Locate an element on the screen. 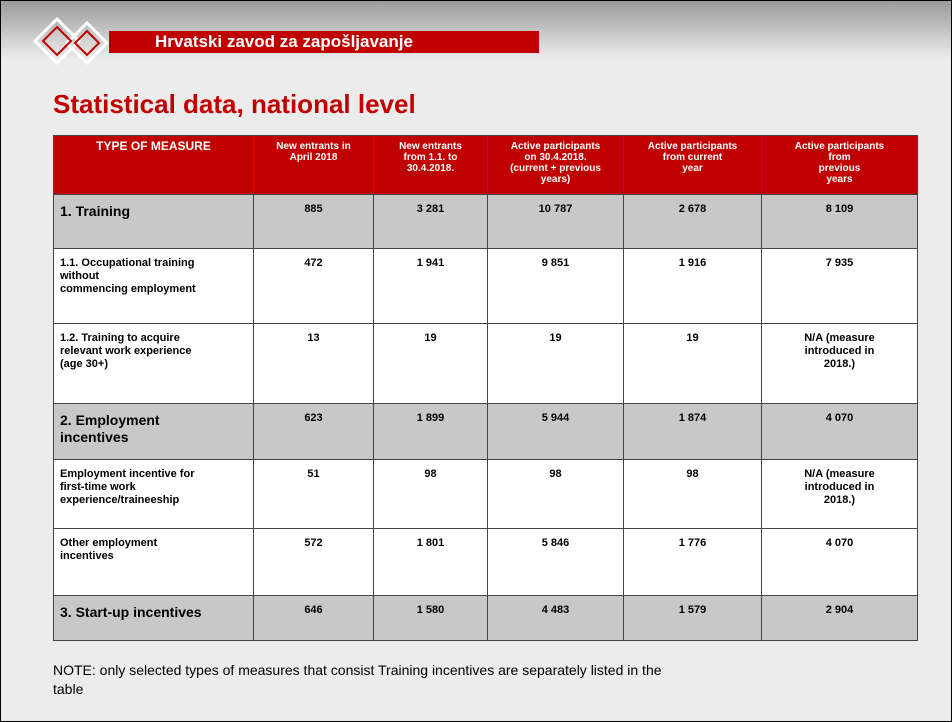  table-cell: 8 109 is located at coordinates (839, 221).